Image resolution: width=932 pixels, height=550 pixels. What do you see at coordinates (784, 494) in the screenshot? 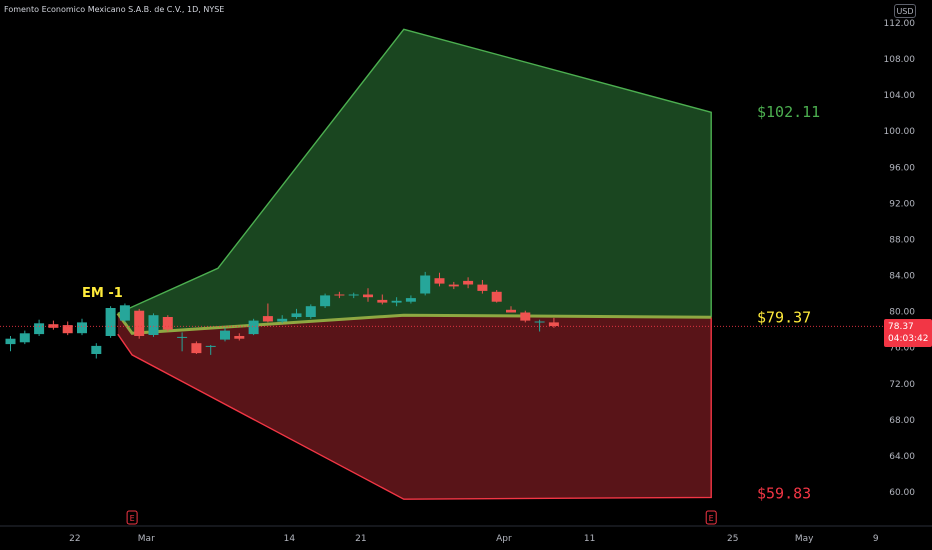
I see `lower-band-label: $59.83` at bounding box center [784, 494].